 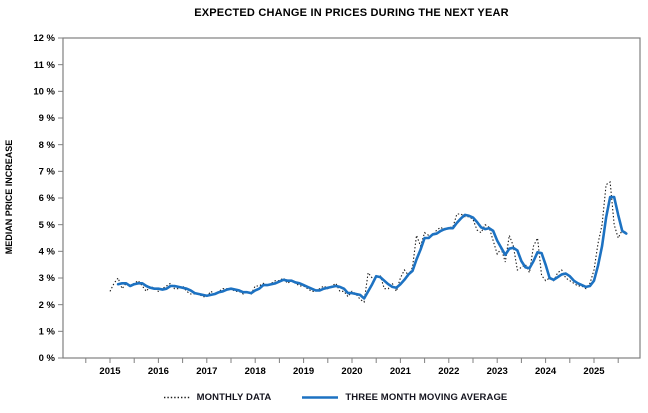 I want to click on x-tick-label: 2021, so click(x=401, y=371).